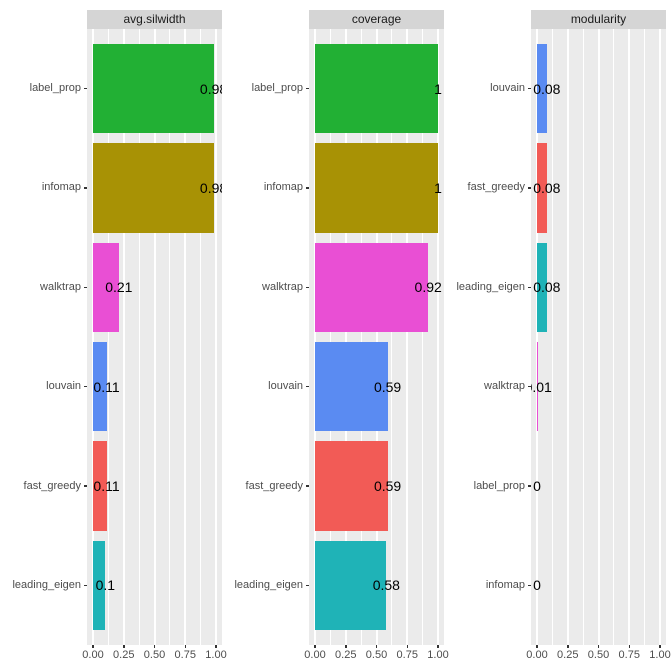  I want to click on facet-strip-coverage: coverage, so click(376, 19).